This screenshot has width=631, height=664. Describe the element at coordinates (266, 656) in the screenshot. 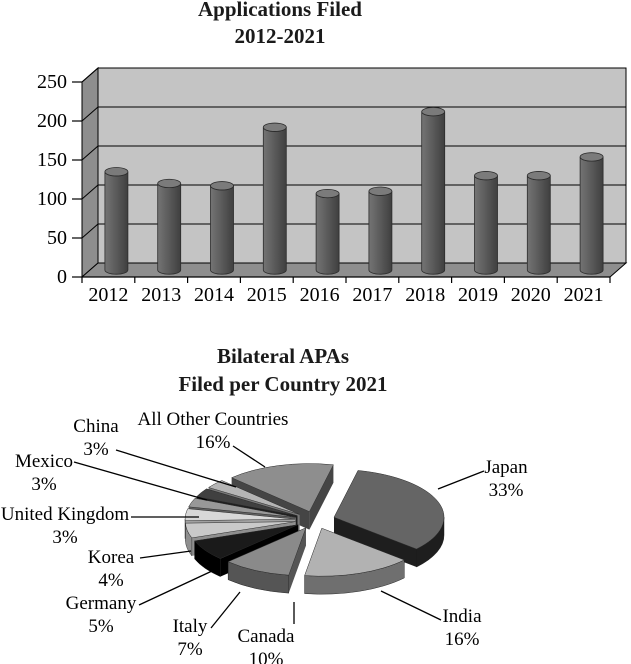

I see `pie-label-pct-canada: 10%` at that location.